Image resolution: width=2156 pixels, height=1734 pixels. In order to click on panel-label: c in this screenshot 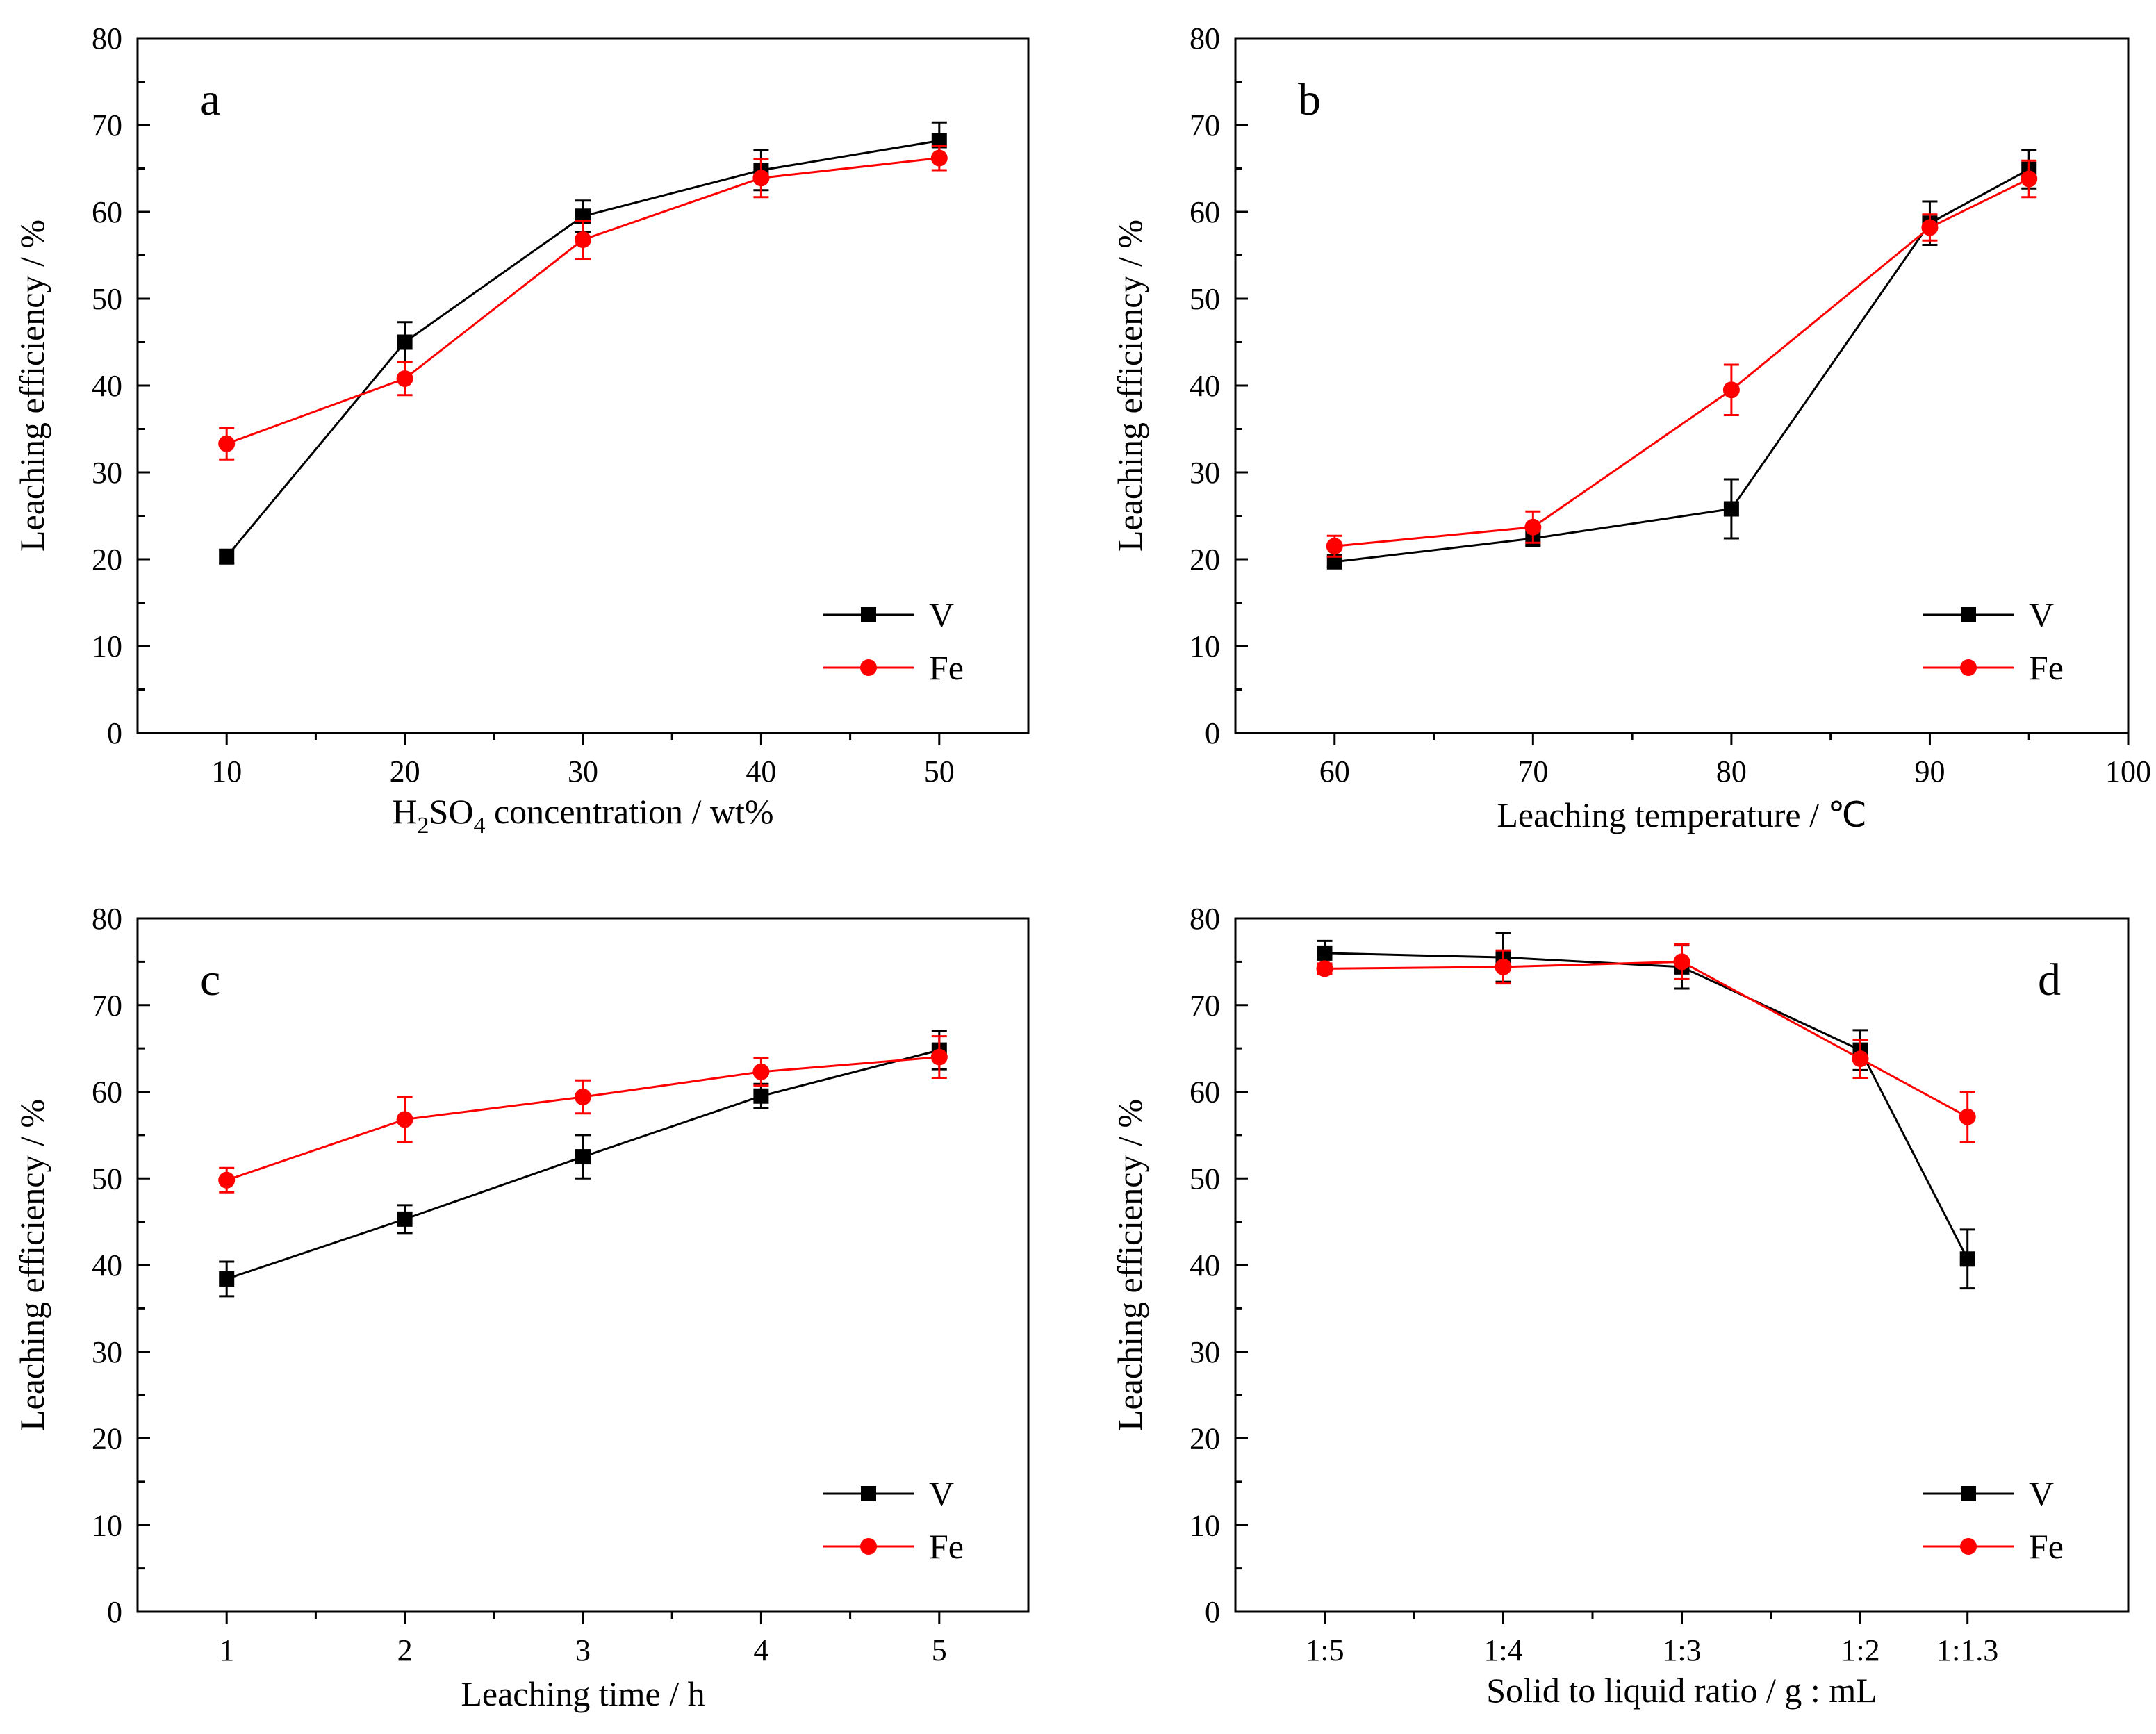, I will do `click(210, 980)`.